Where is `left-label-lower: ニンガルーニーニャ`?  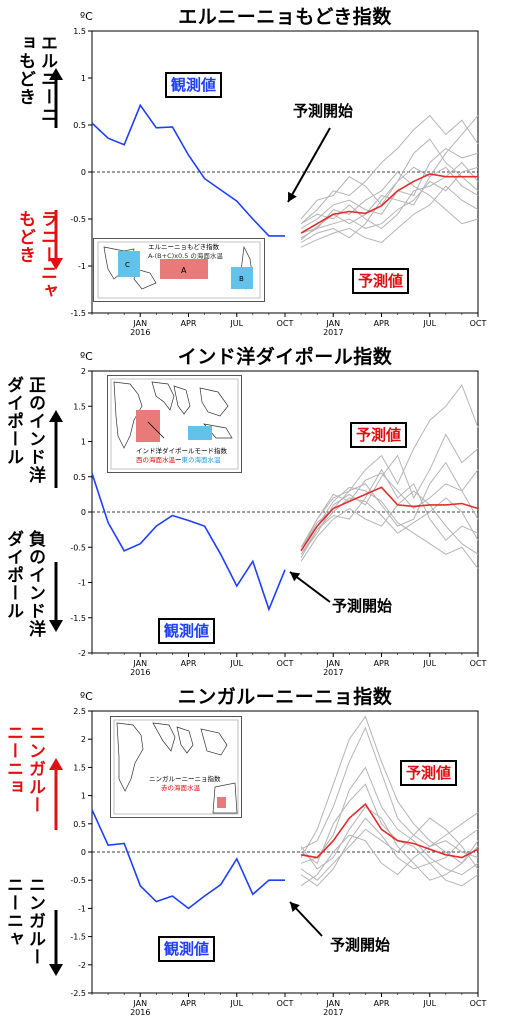
left-label-lower: ニンガルーニーニャ is located at coordinates (24, 921).